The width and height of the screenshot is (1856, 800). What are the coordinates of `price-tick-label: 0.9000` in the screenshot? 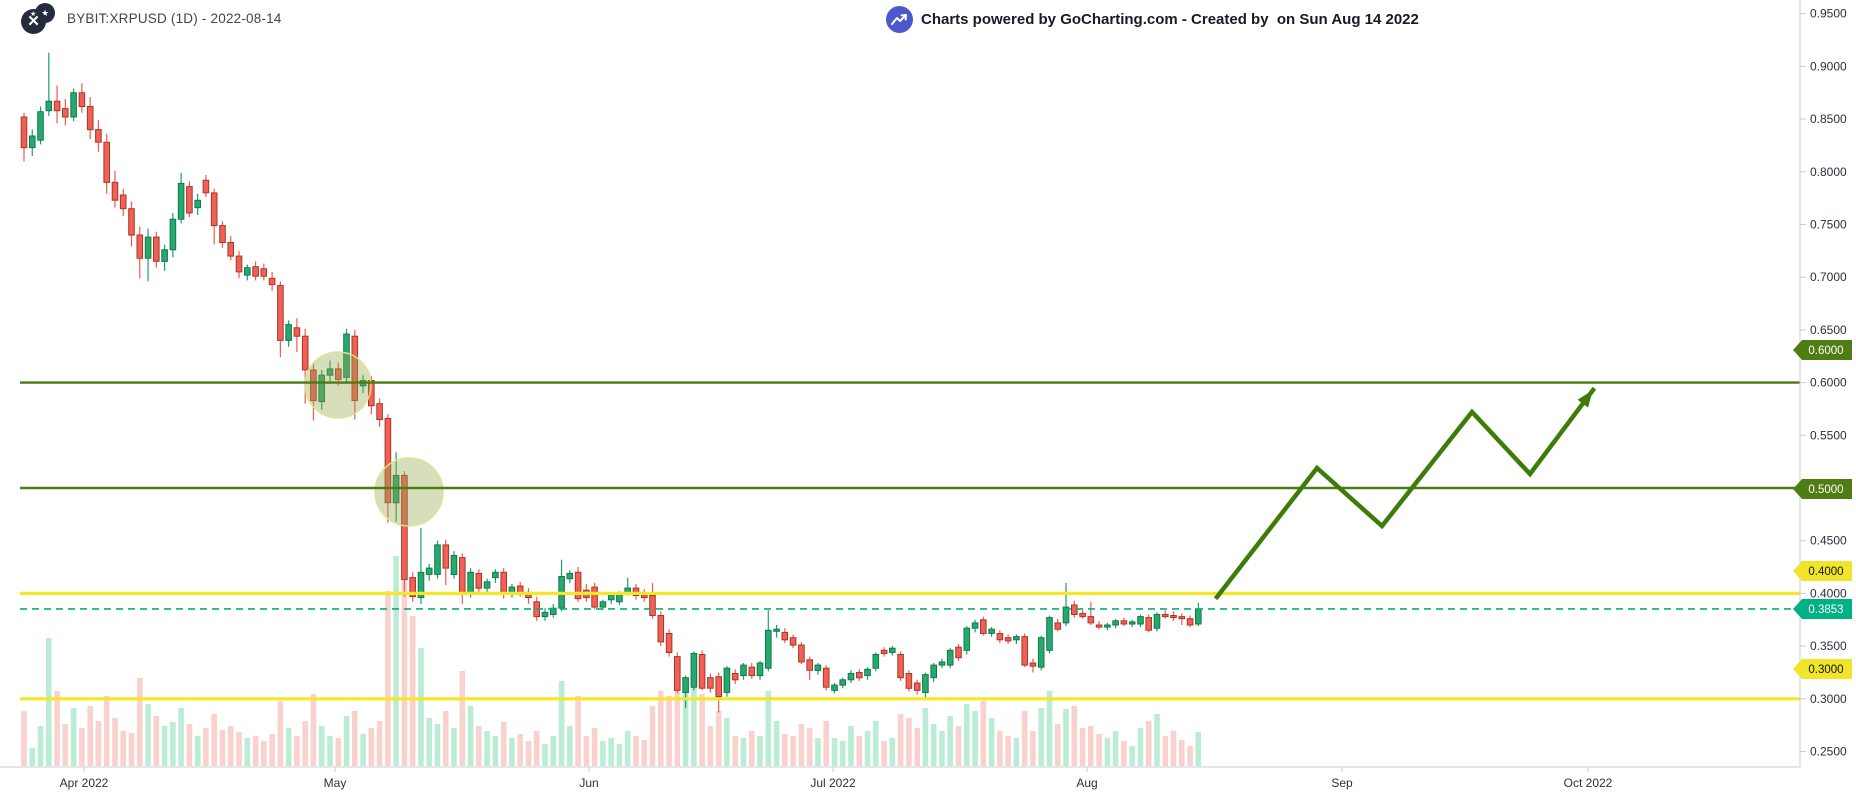 It's located at (1828, 66).